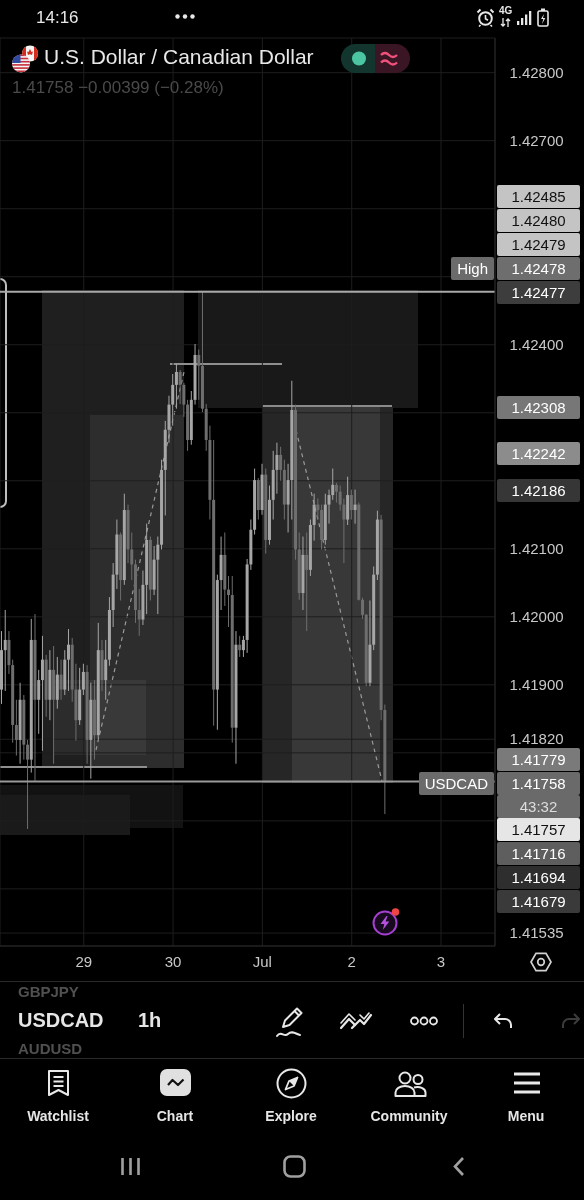 The image size is (584, 1200). What do you see at coordinates (57, 18) in the screenshot?
I see `text: 14:16` at bounding box center [57, 18].